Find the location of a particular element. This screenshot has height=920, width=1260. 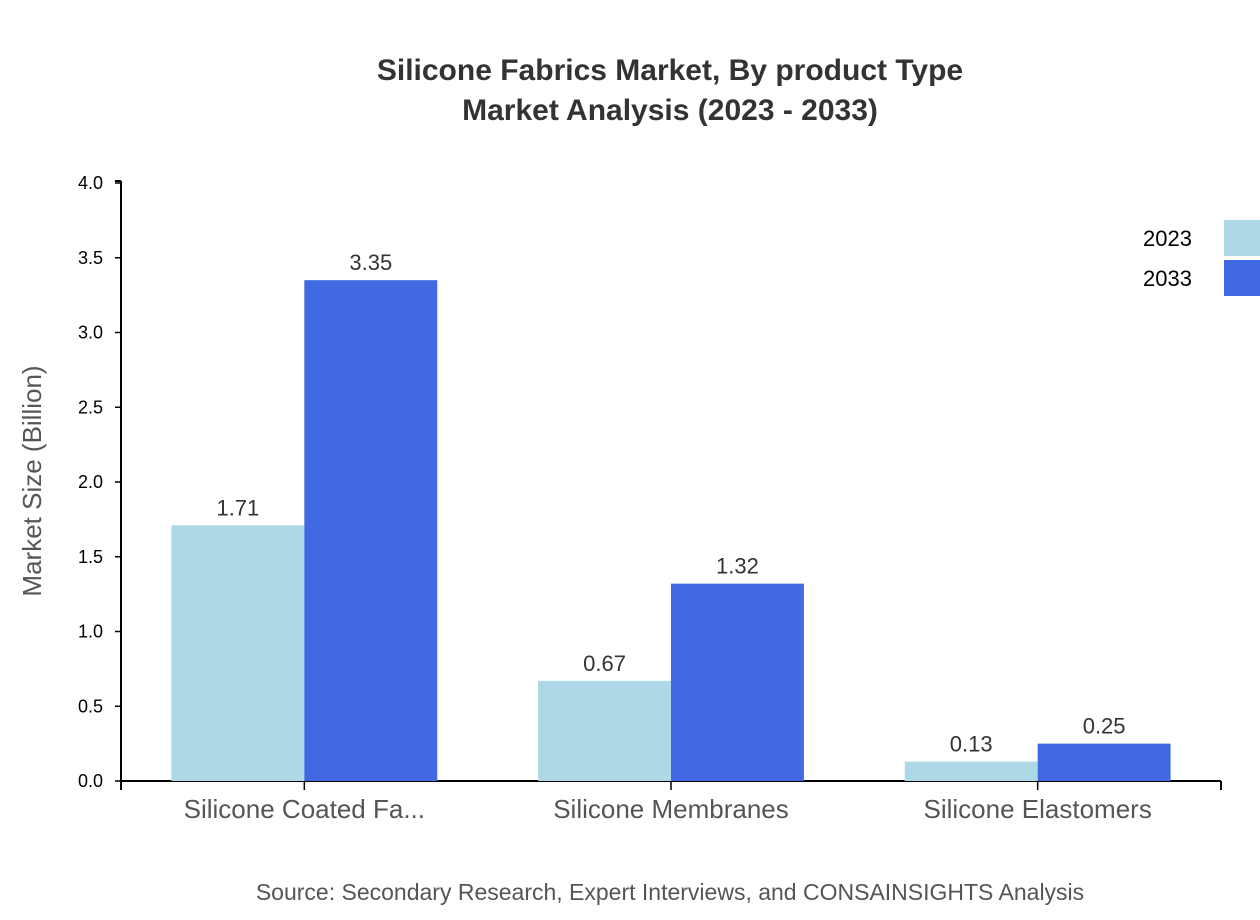

legend-label-2033: 2033 is located at coordinates (1167, 278).